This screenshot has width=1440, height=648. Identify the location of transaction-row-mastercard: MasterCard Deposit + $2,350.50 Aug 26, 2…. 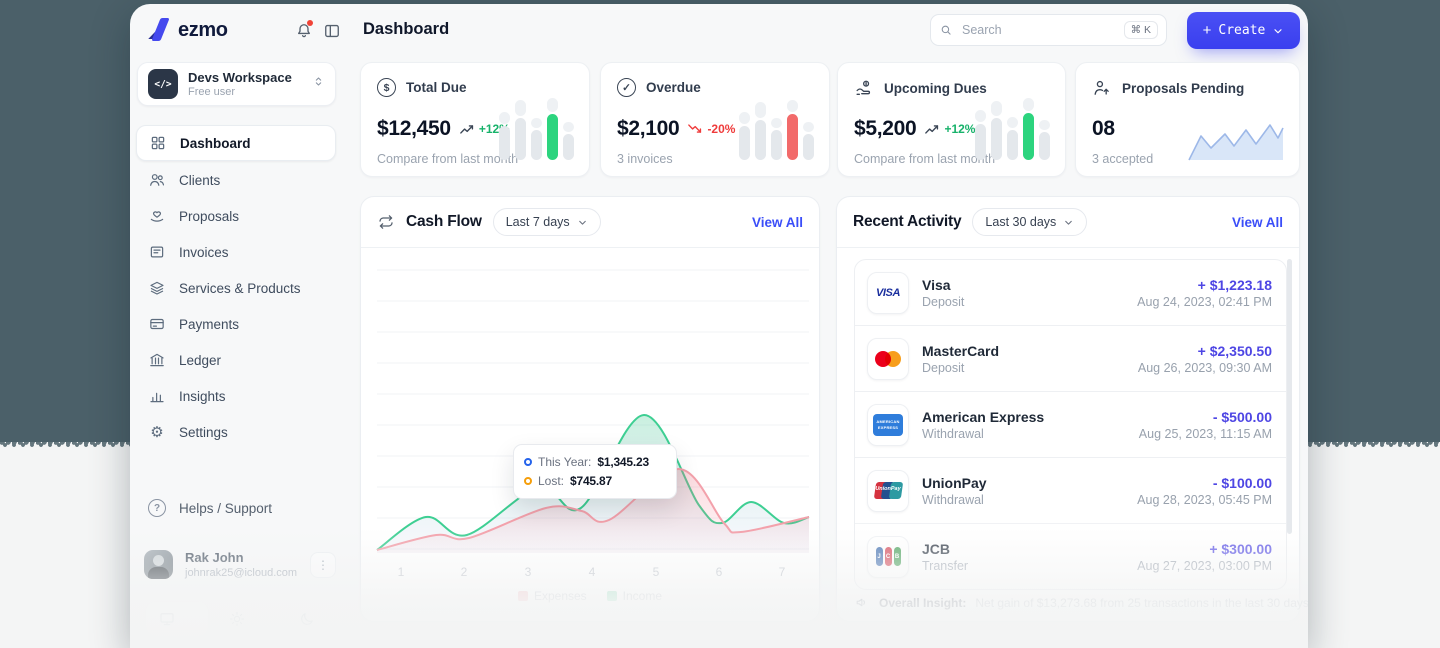
(1070, 358).